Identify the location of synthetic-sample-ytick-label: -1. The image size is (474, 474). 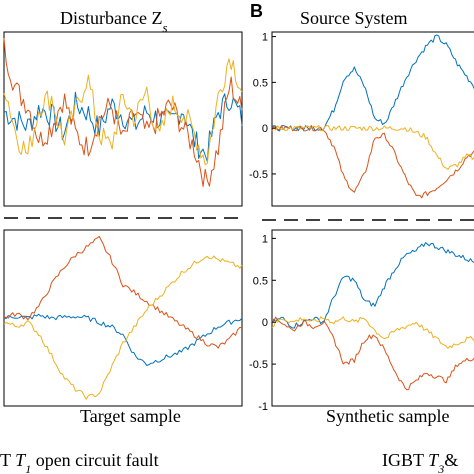
(263, 407).